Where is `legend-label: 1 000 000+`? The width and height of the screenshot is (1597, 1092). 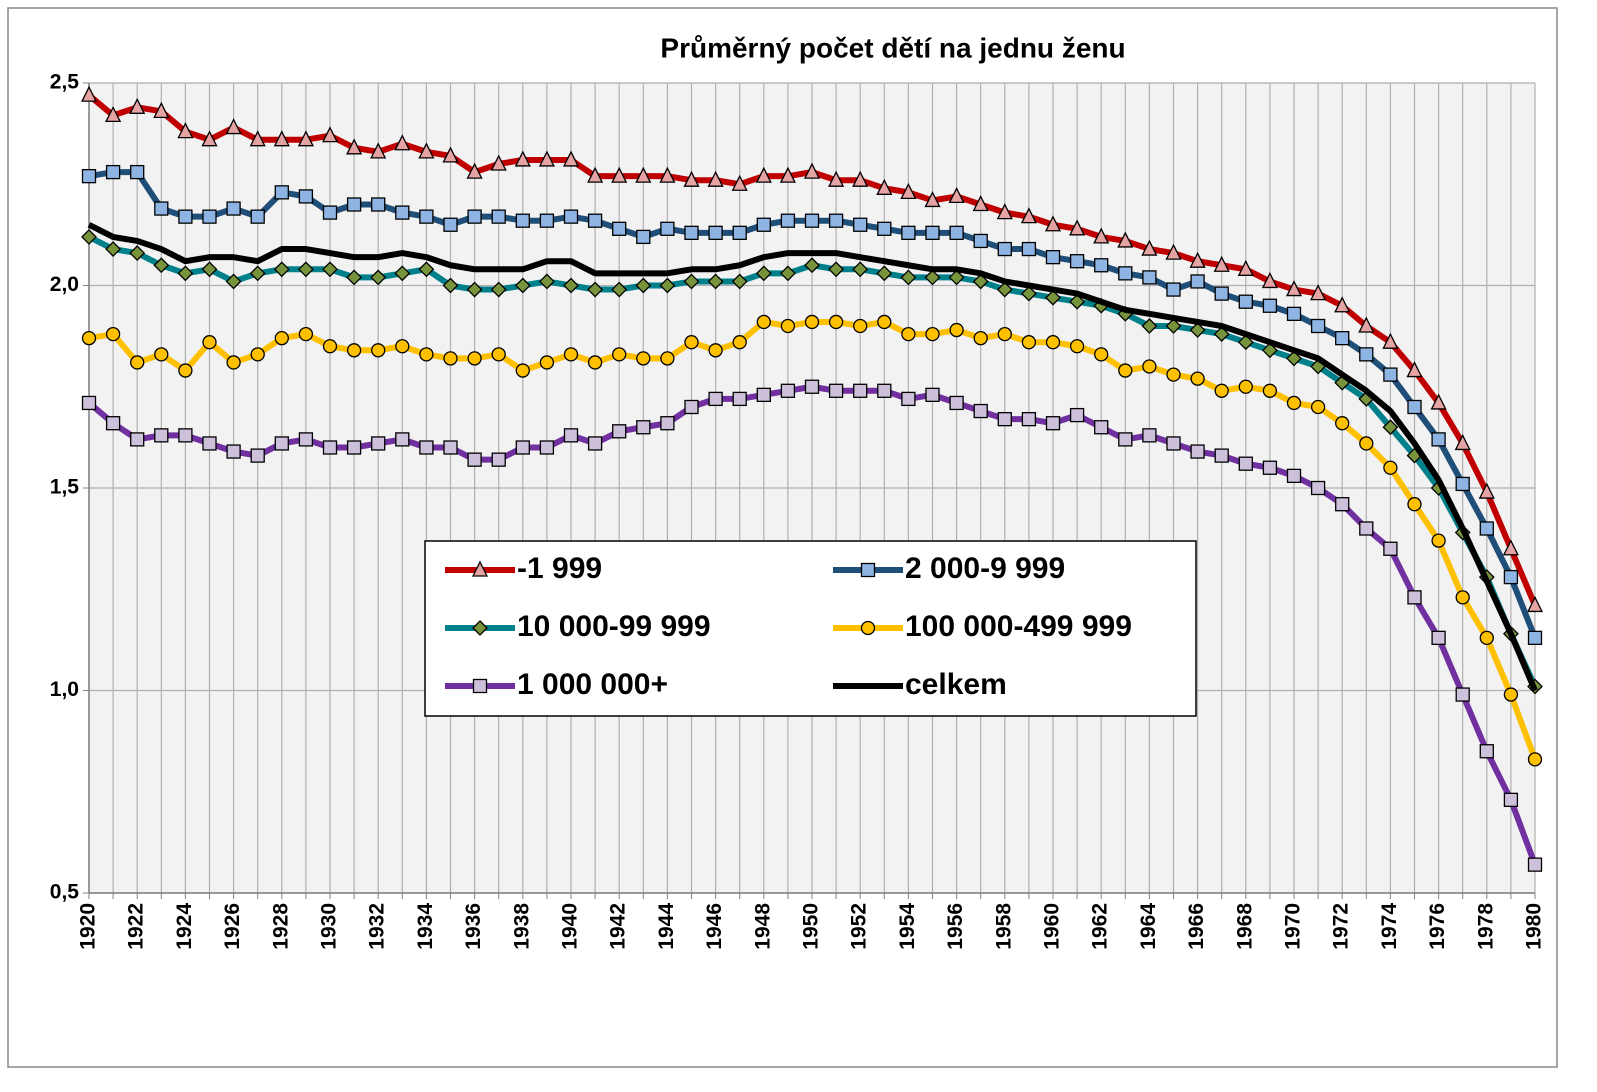 legend-label: 1 000 000+ is located at coordinates (592, 684).